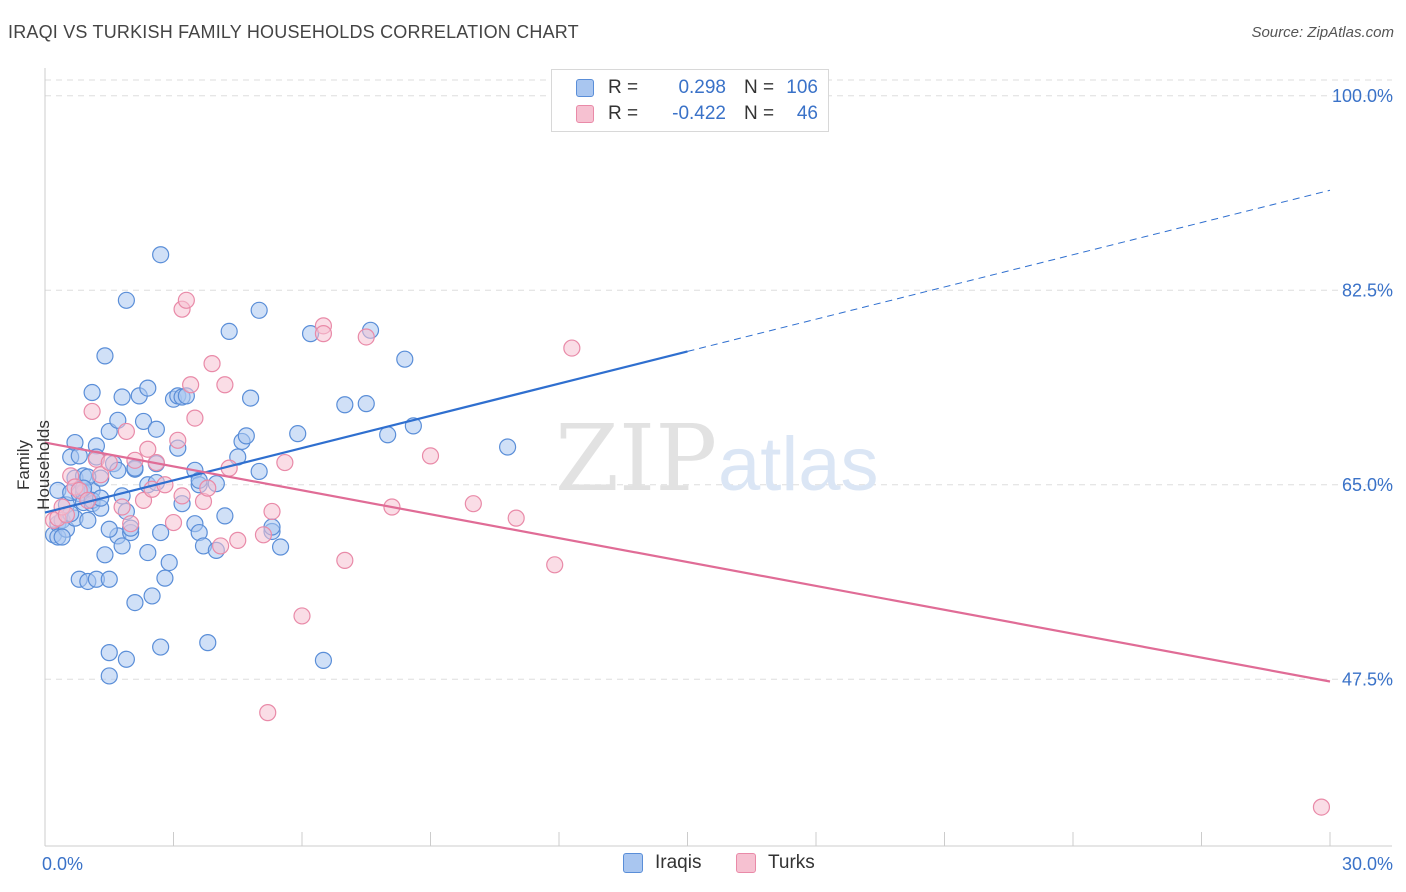 This screenshot has height=892, width=1406. I want to click on chart-source: Source: ZipAtlas.com, so click(1322, 32).